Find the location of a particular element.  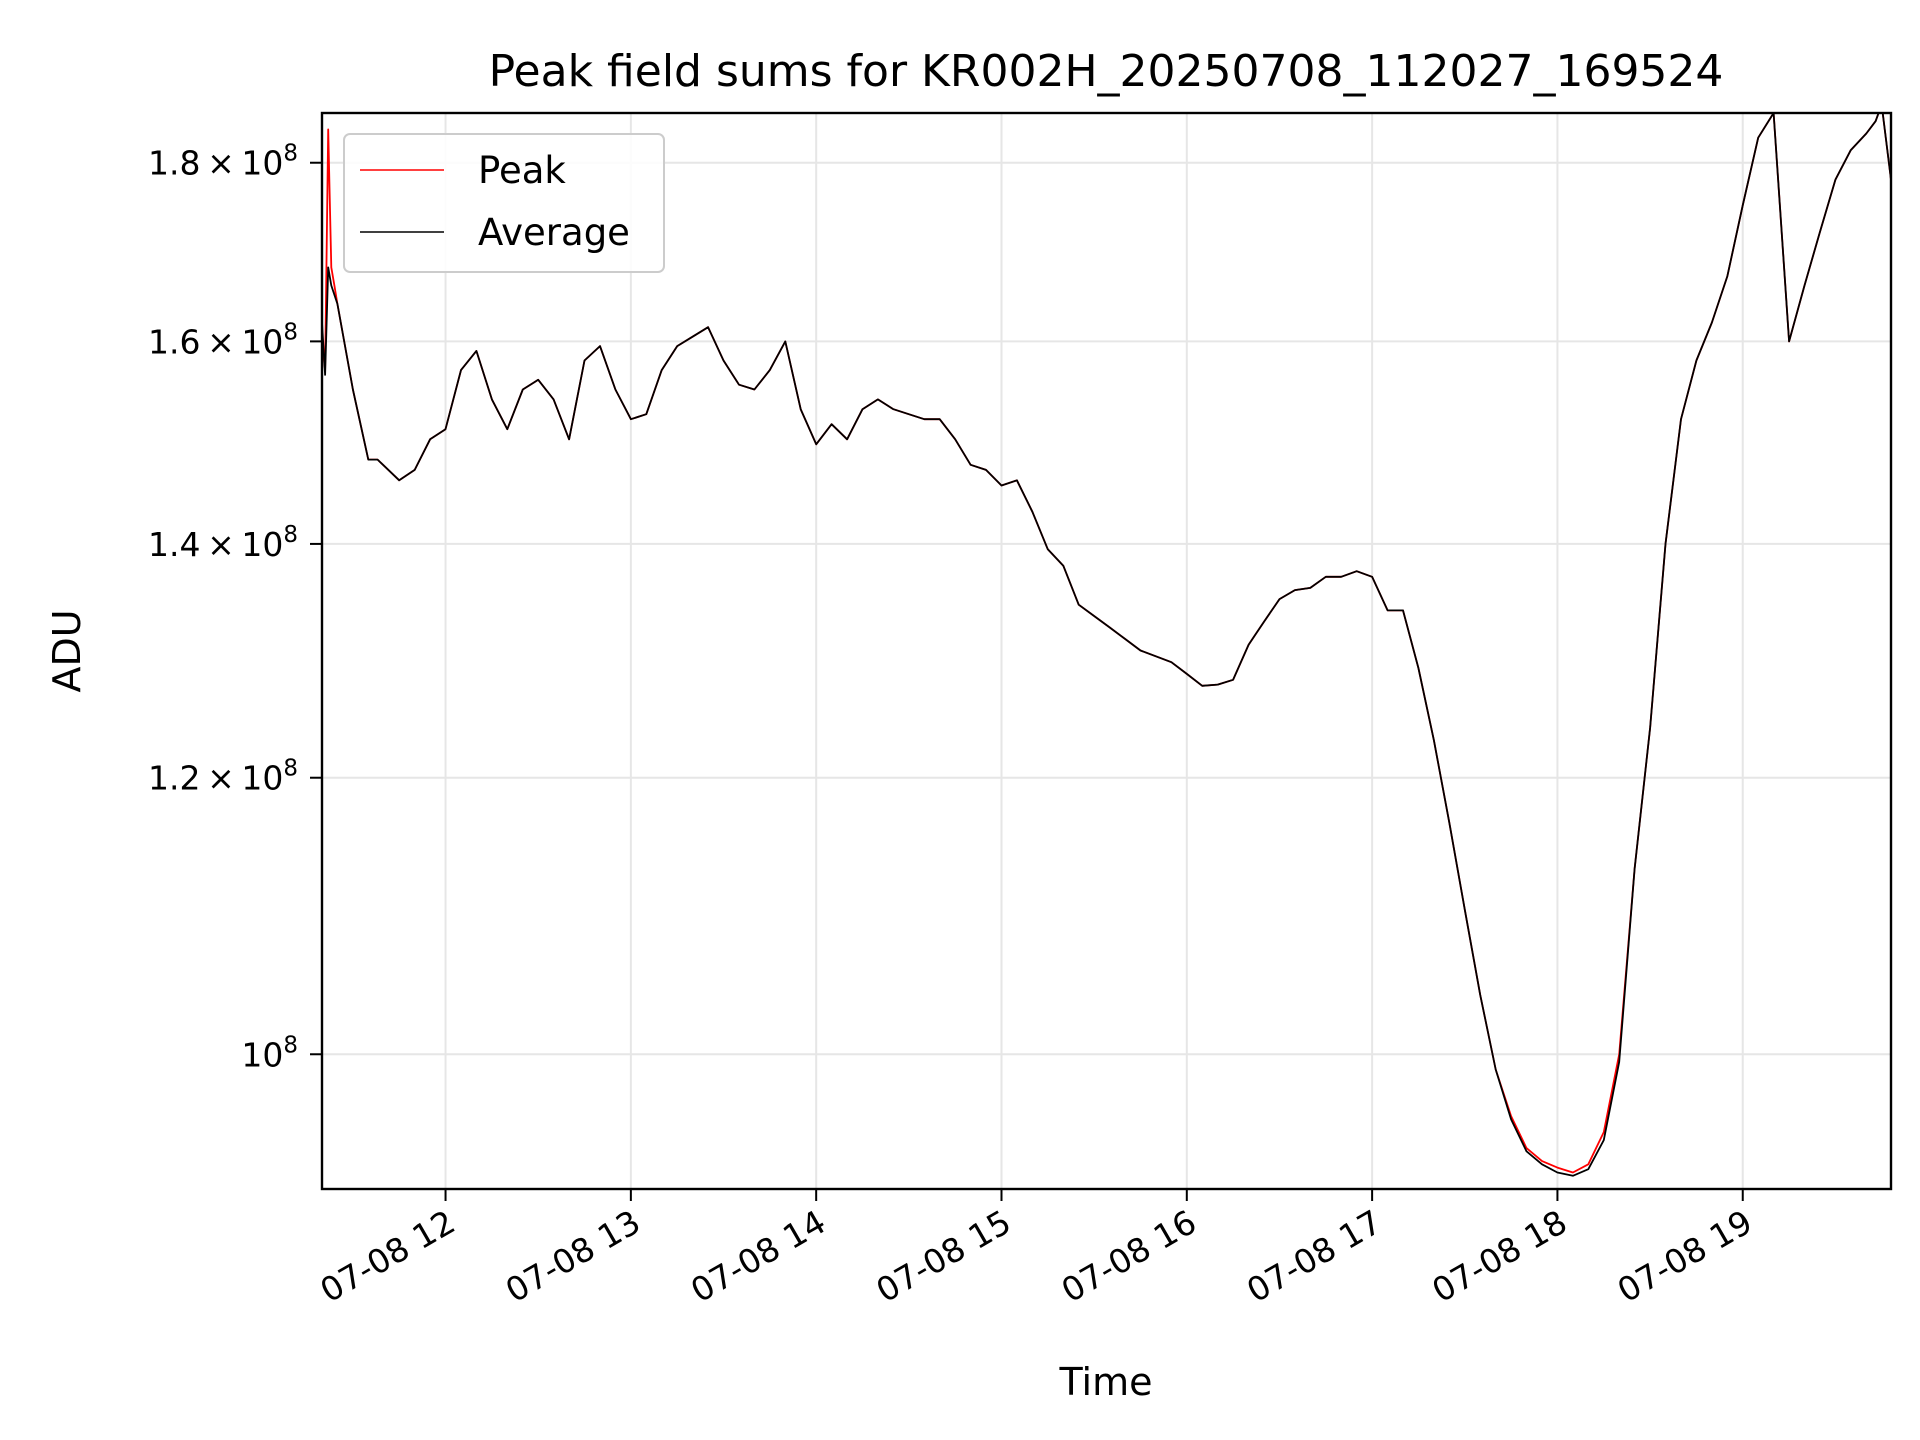

y-tick-label: 1.2 × 108 is located at coordinates (223, 777).